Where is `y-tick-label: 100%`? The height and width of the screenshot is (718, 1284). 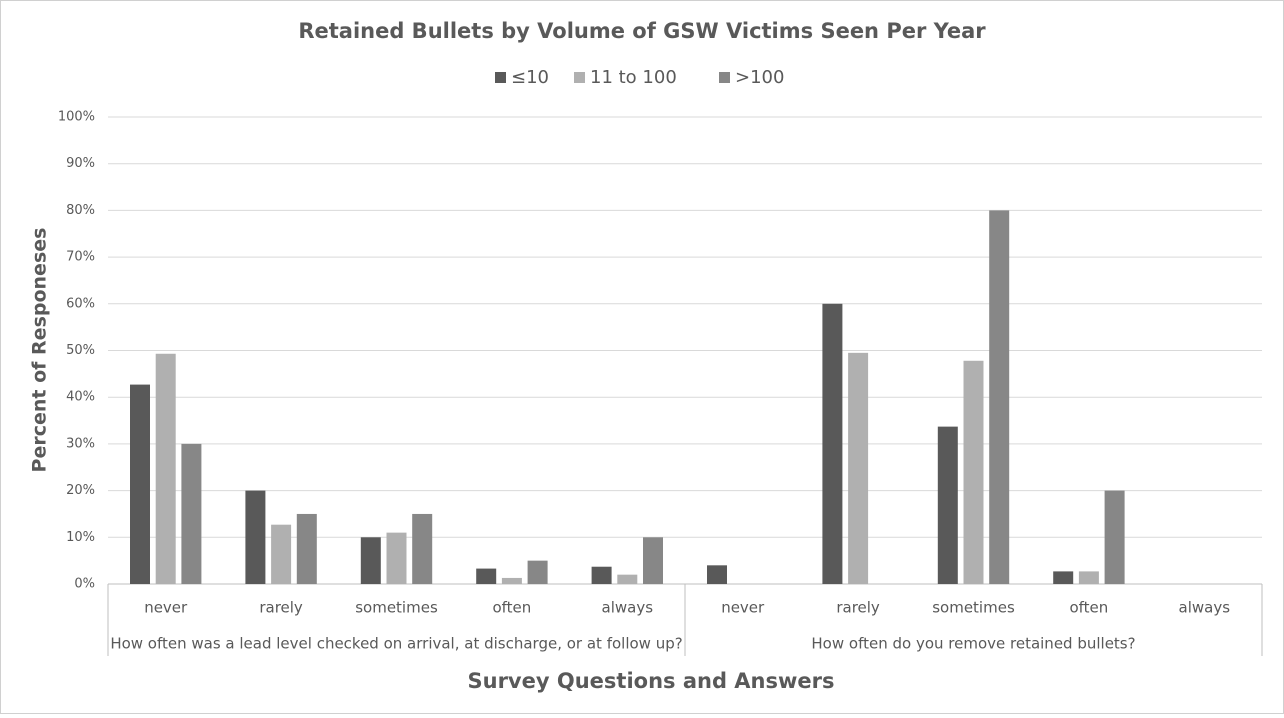 y-tick-label: 100% is located at coordinates (76, 117).